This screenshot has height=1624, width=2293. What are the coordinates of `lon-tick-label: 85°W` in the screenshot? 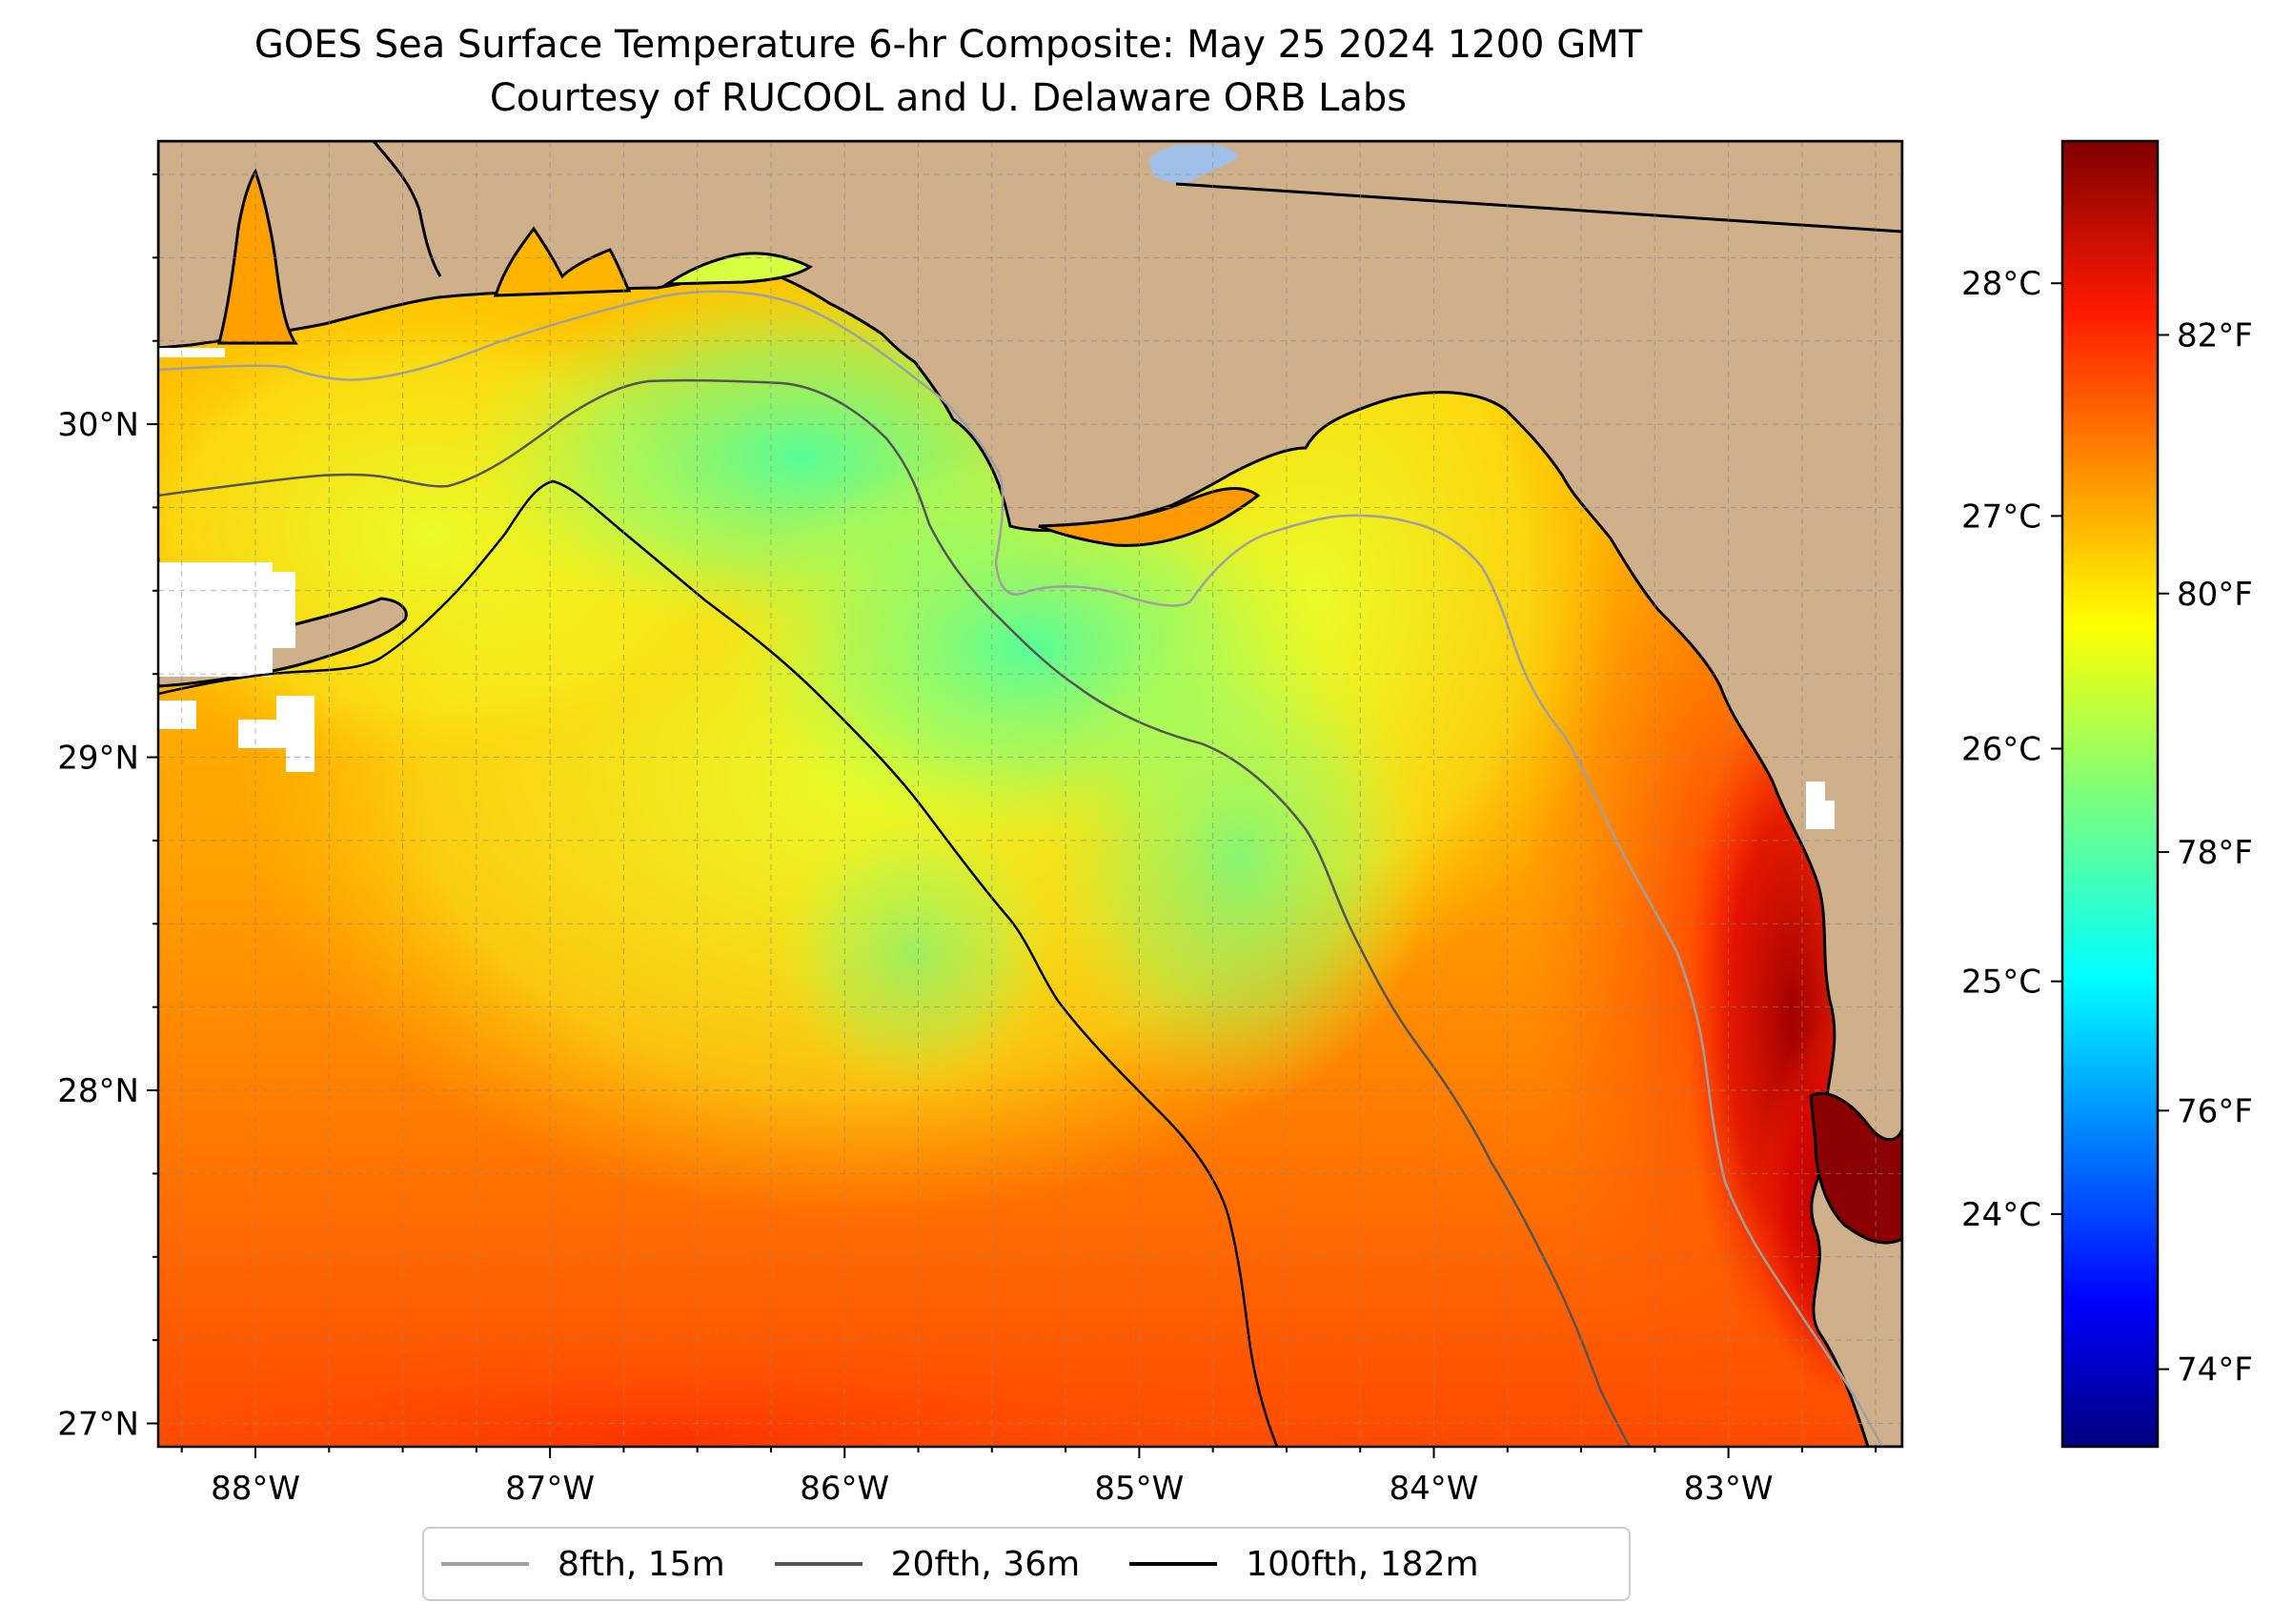 It's located at (1139, 1489).